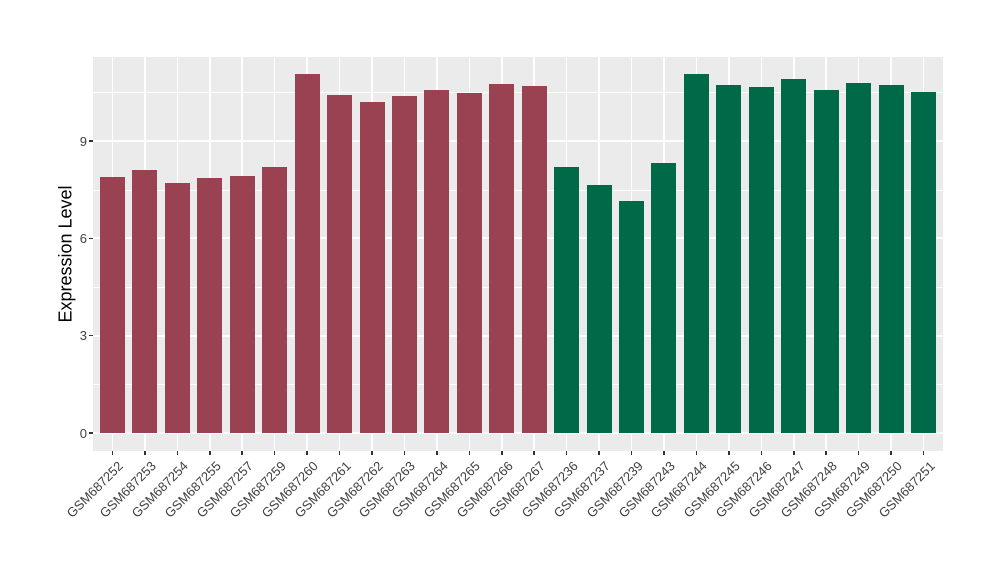 Image resolution: width=1000 pixels, height=580 pixels. Describe the element at coordinates (83, 336) in the screenshot. I see `y-tick-label: 3` at that location.